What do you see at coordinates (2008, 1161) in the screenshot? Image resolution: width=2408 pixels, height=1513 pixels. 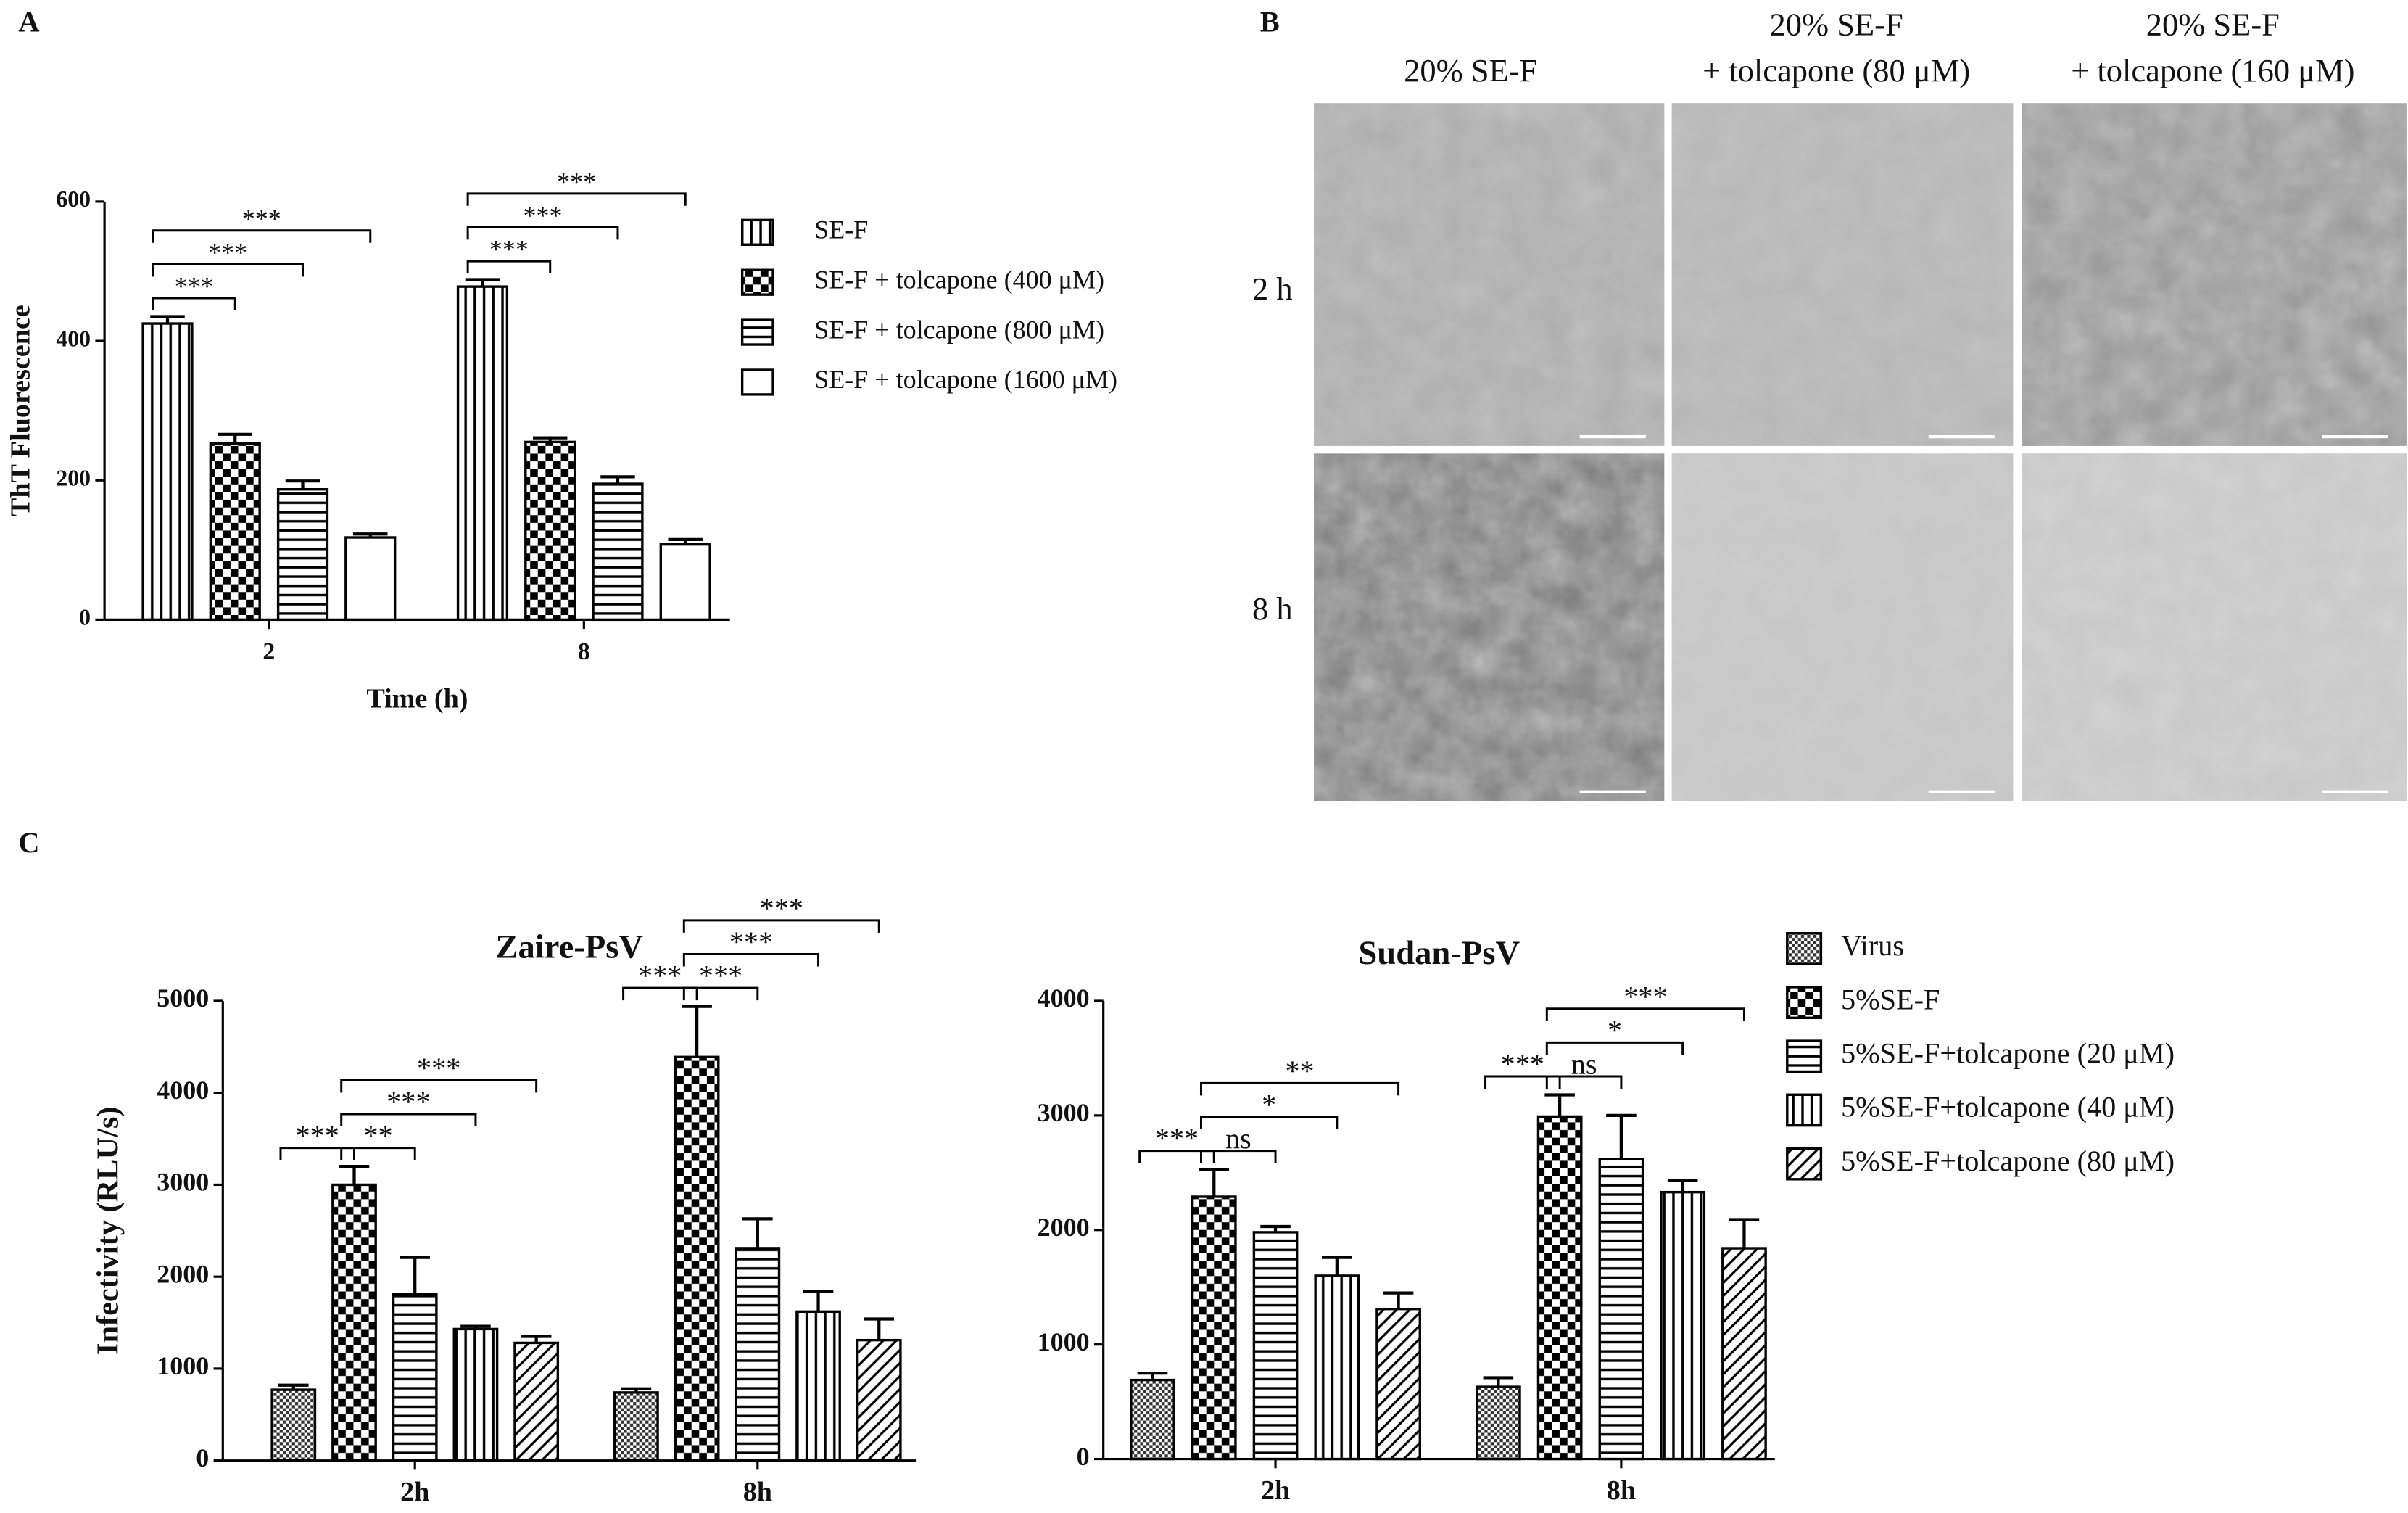 I see `legend-label: 5%SE-F+tolcapone (80 μM)` at bounding box center [2008, 1161].